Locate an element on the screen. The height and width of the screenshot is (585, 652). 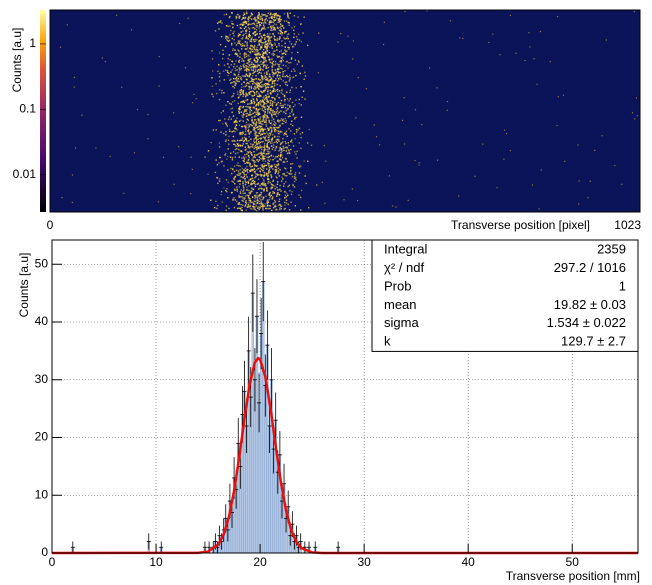
stats-value: 1 is located at coordinates (622, 285).